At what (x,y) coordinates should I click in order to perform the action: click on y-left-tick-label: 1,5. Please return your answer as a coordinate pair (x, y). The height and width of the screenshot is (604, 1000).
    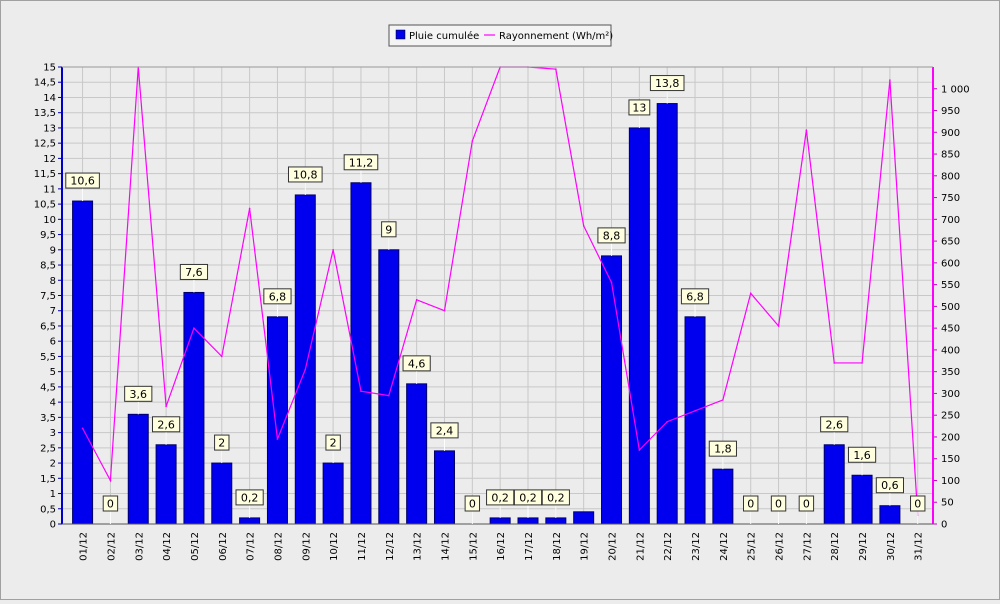
    Looking at the image, I should click on (48, 479).